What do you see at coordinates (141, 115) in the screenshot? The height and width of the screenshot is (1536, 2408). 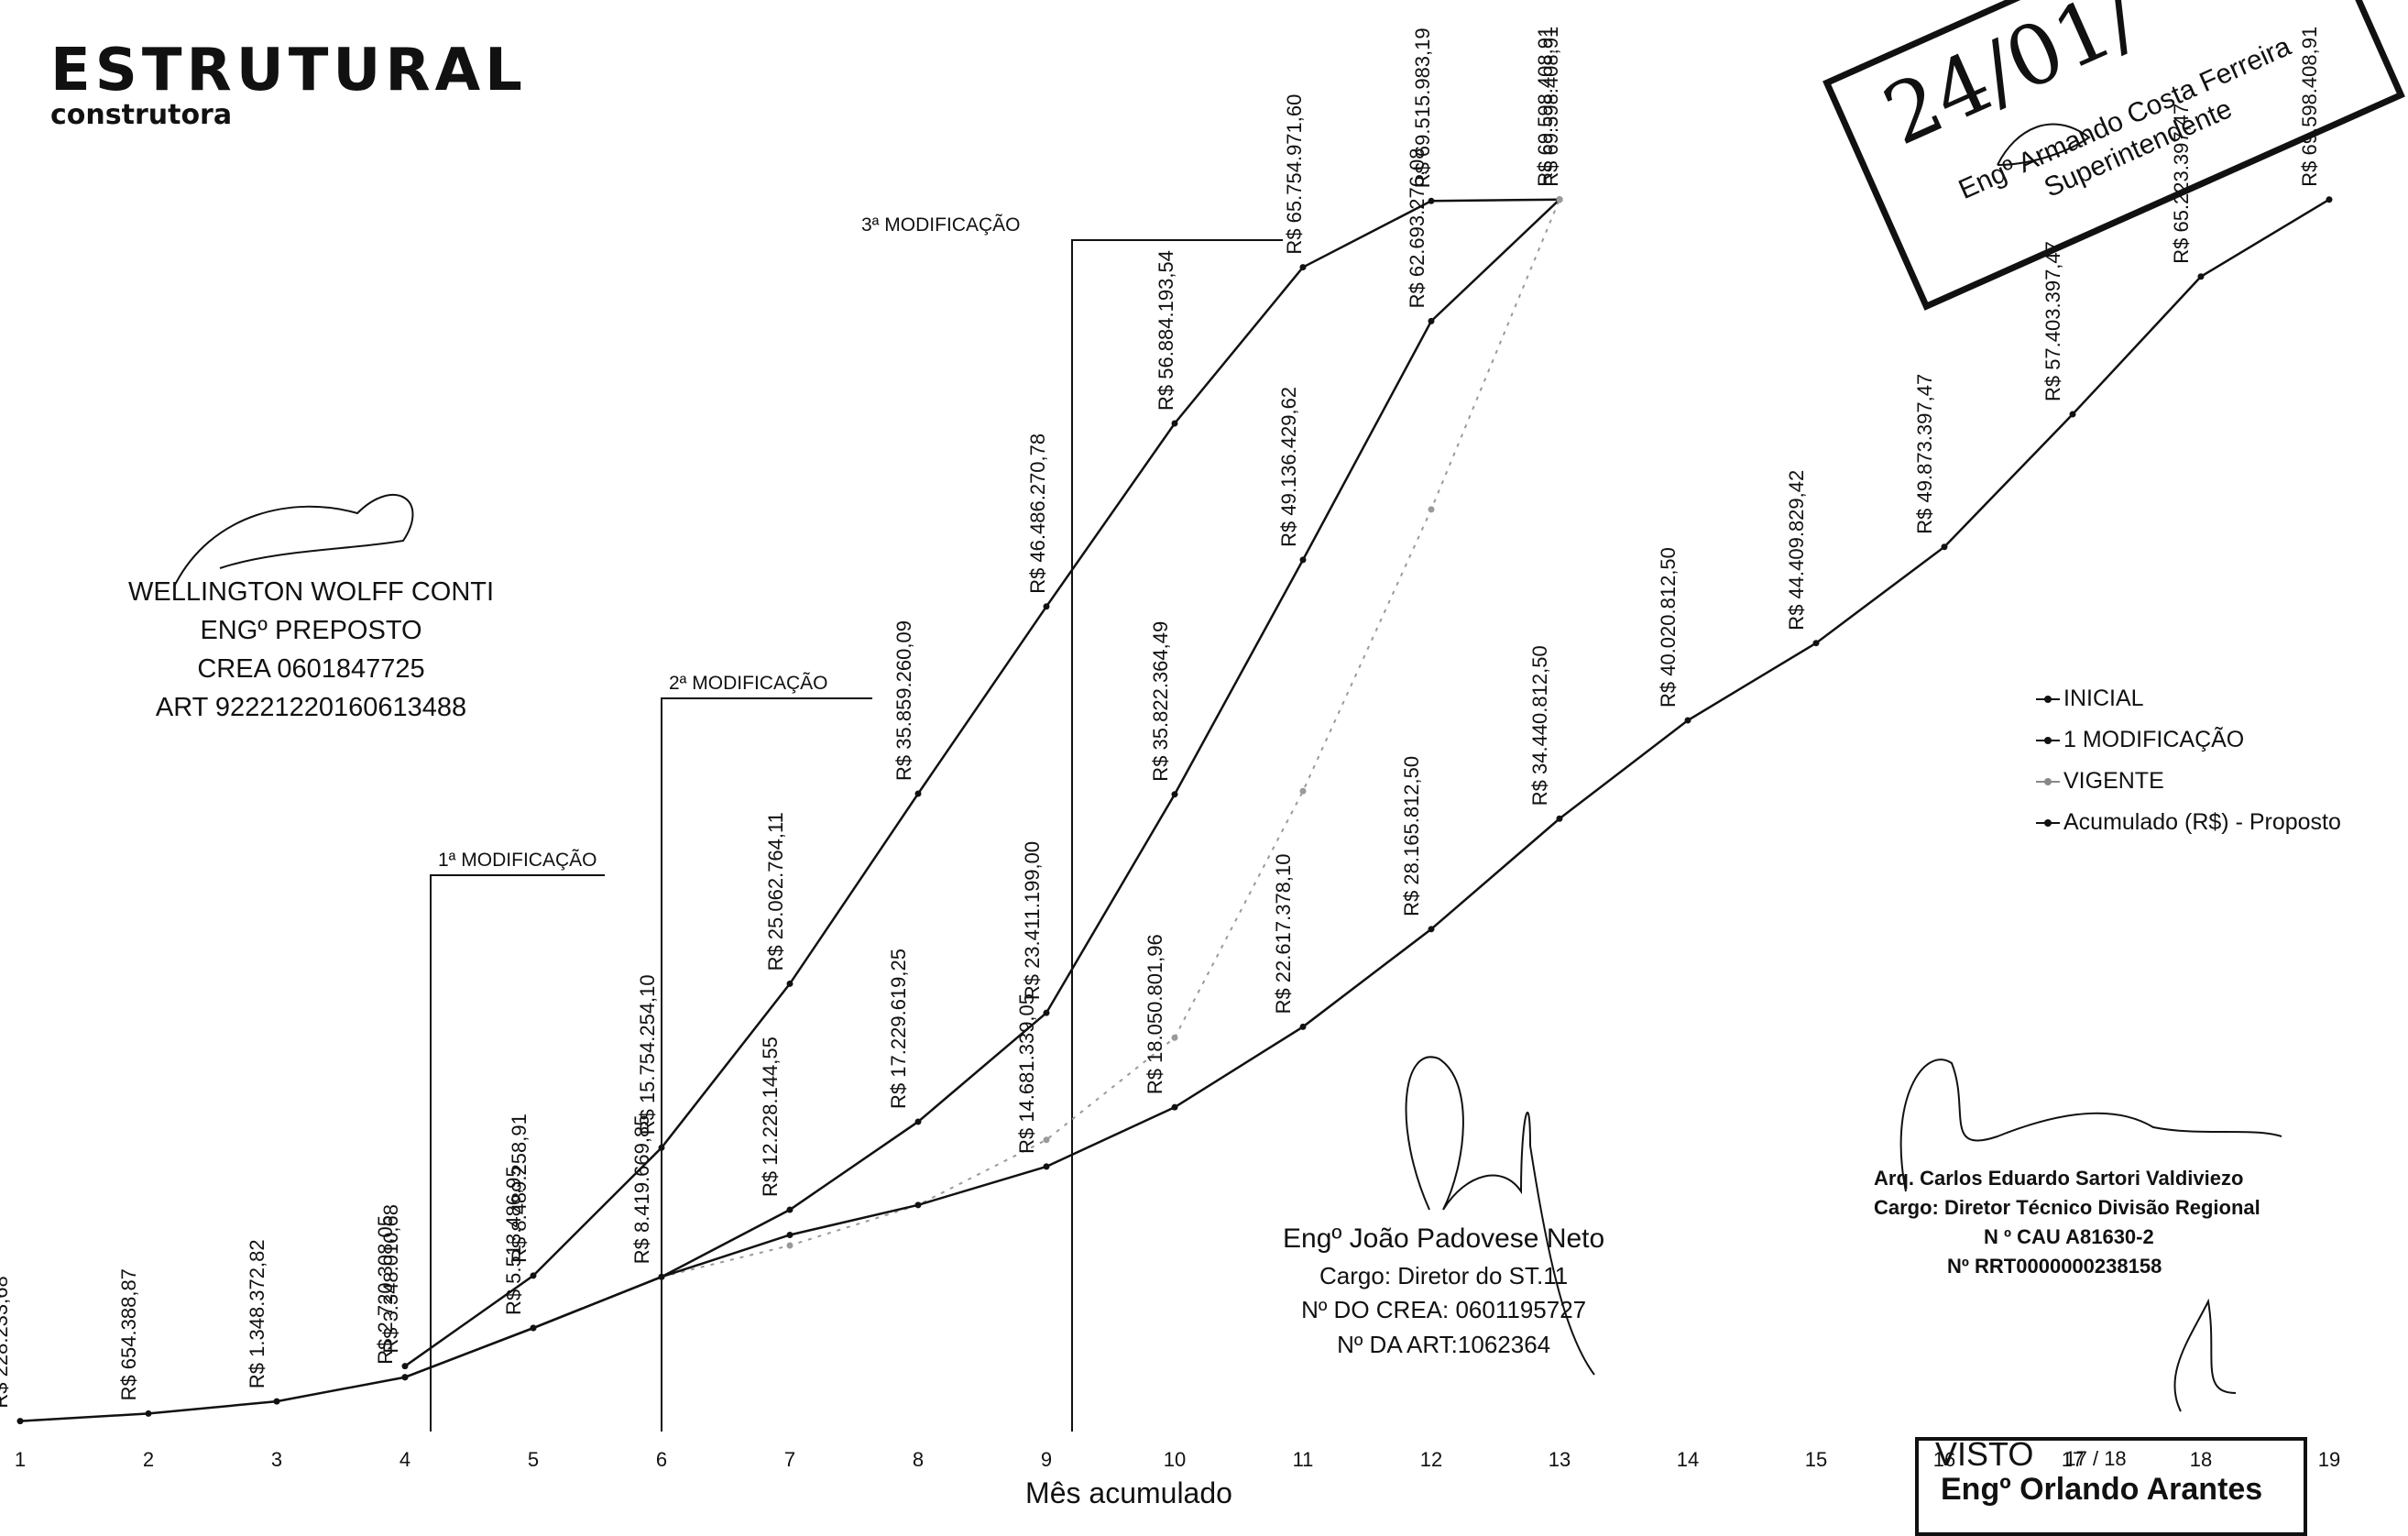 I see `logo-sub-text: construtora` at bounding box center [141, 115].